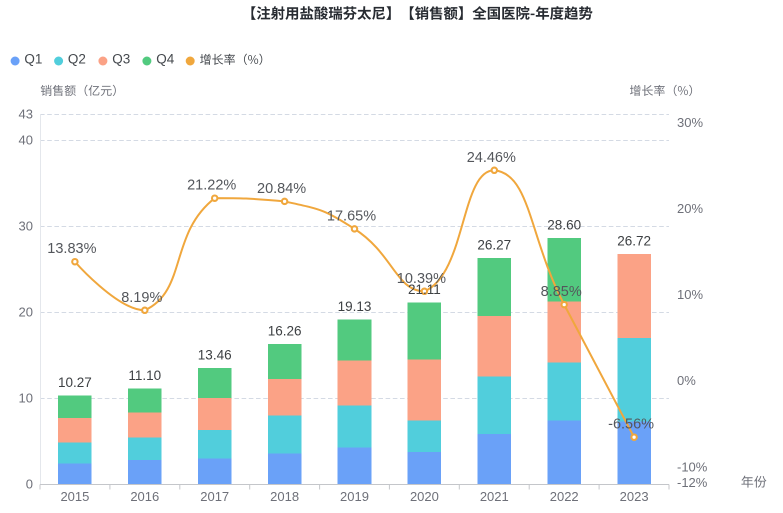  Describe the element at coordinates (26, 225) in the screenshot. I see `svg-text: 30` at that location.